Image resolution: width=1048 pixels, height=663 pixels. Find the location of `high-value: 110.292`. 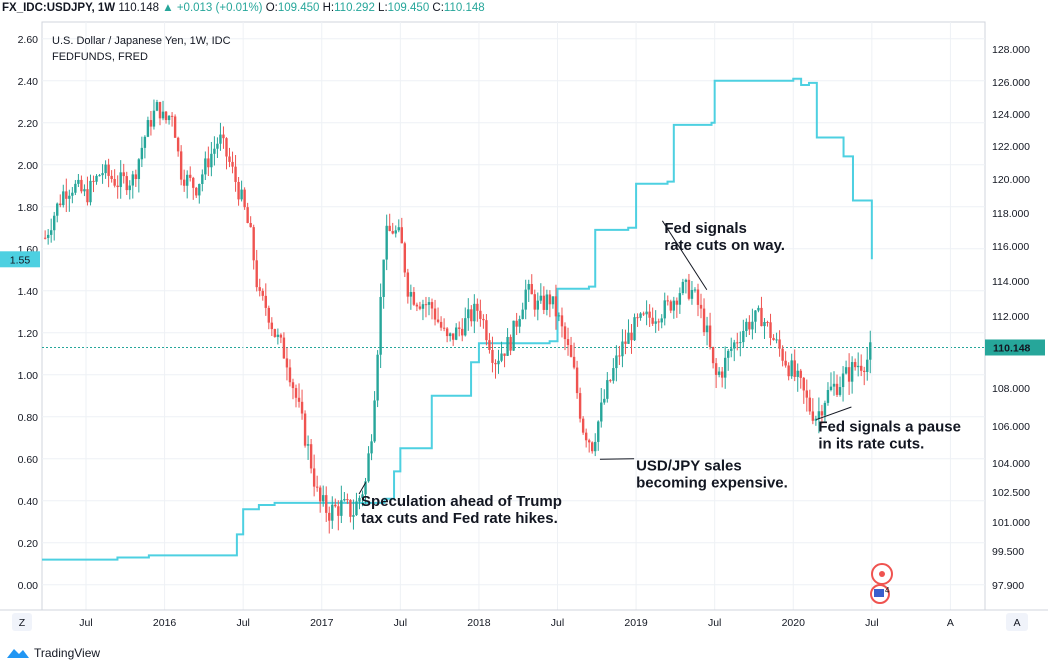

high-value: 110.292 is located at coordinates (354, 8).